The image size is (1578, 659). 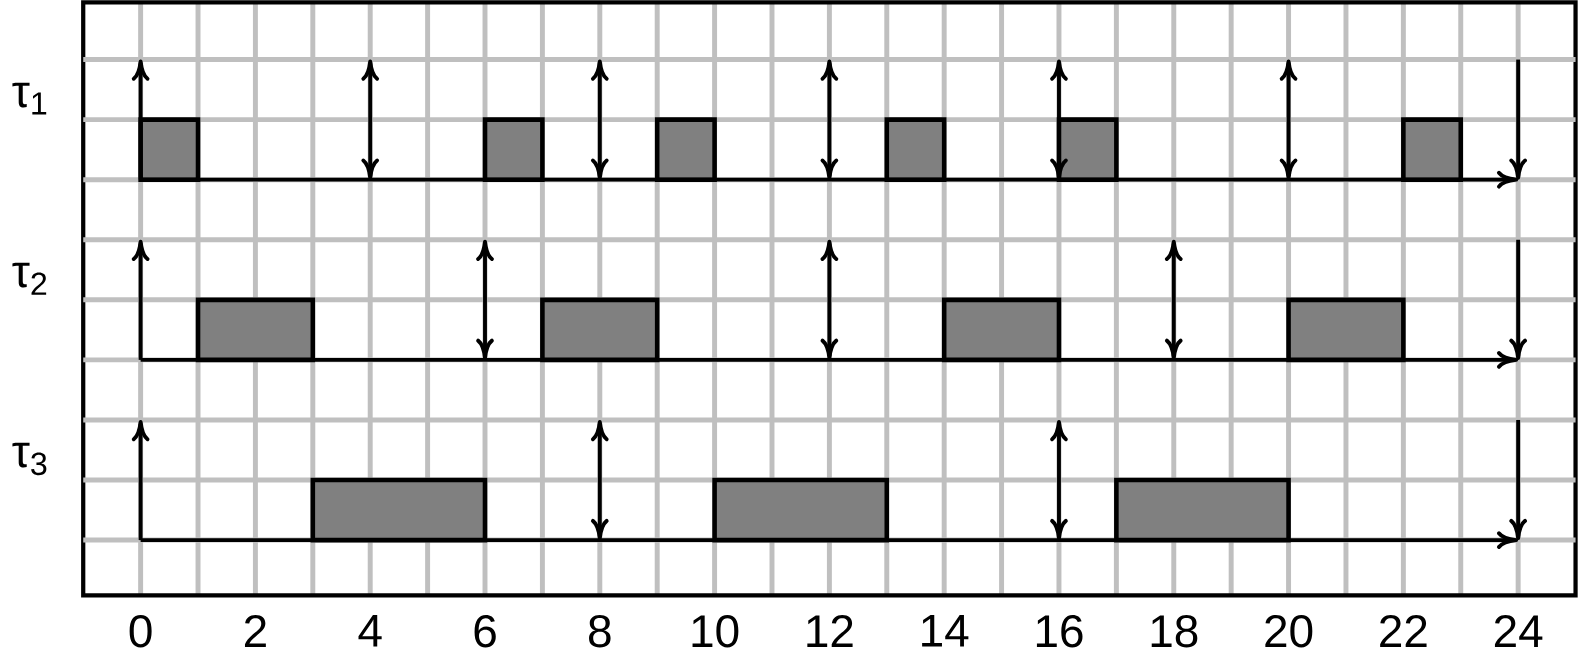 I want to click on x-tick-label: 20, so click(x=1289, y=631).